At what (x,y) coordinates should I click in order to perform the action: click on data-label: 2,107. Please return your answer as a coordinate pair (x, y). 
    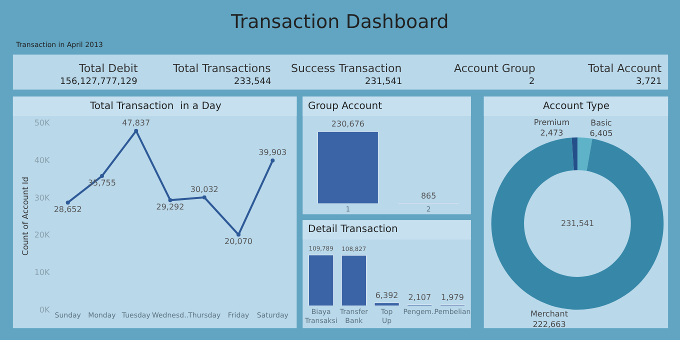
    Looking at the image, I should click on (420, 297).